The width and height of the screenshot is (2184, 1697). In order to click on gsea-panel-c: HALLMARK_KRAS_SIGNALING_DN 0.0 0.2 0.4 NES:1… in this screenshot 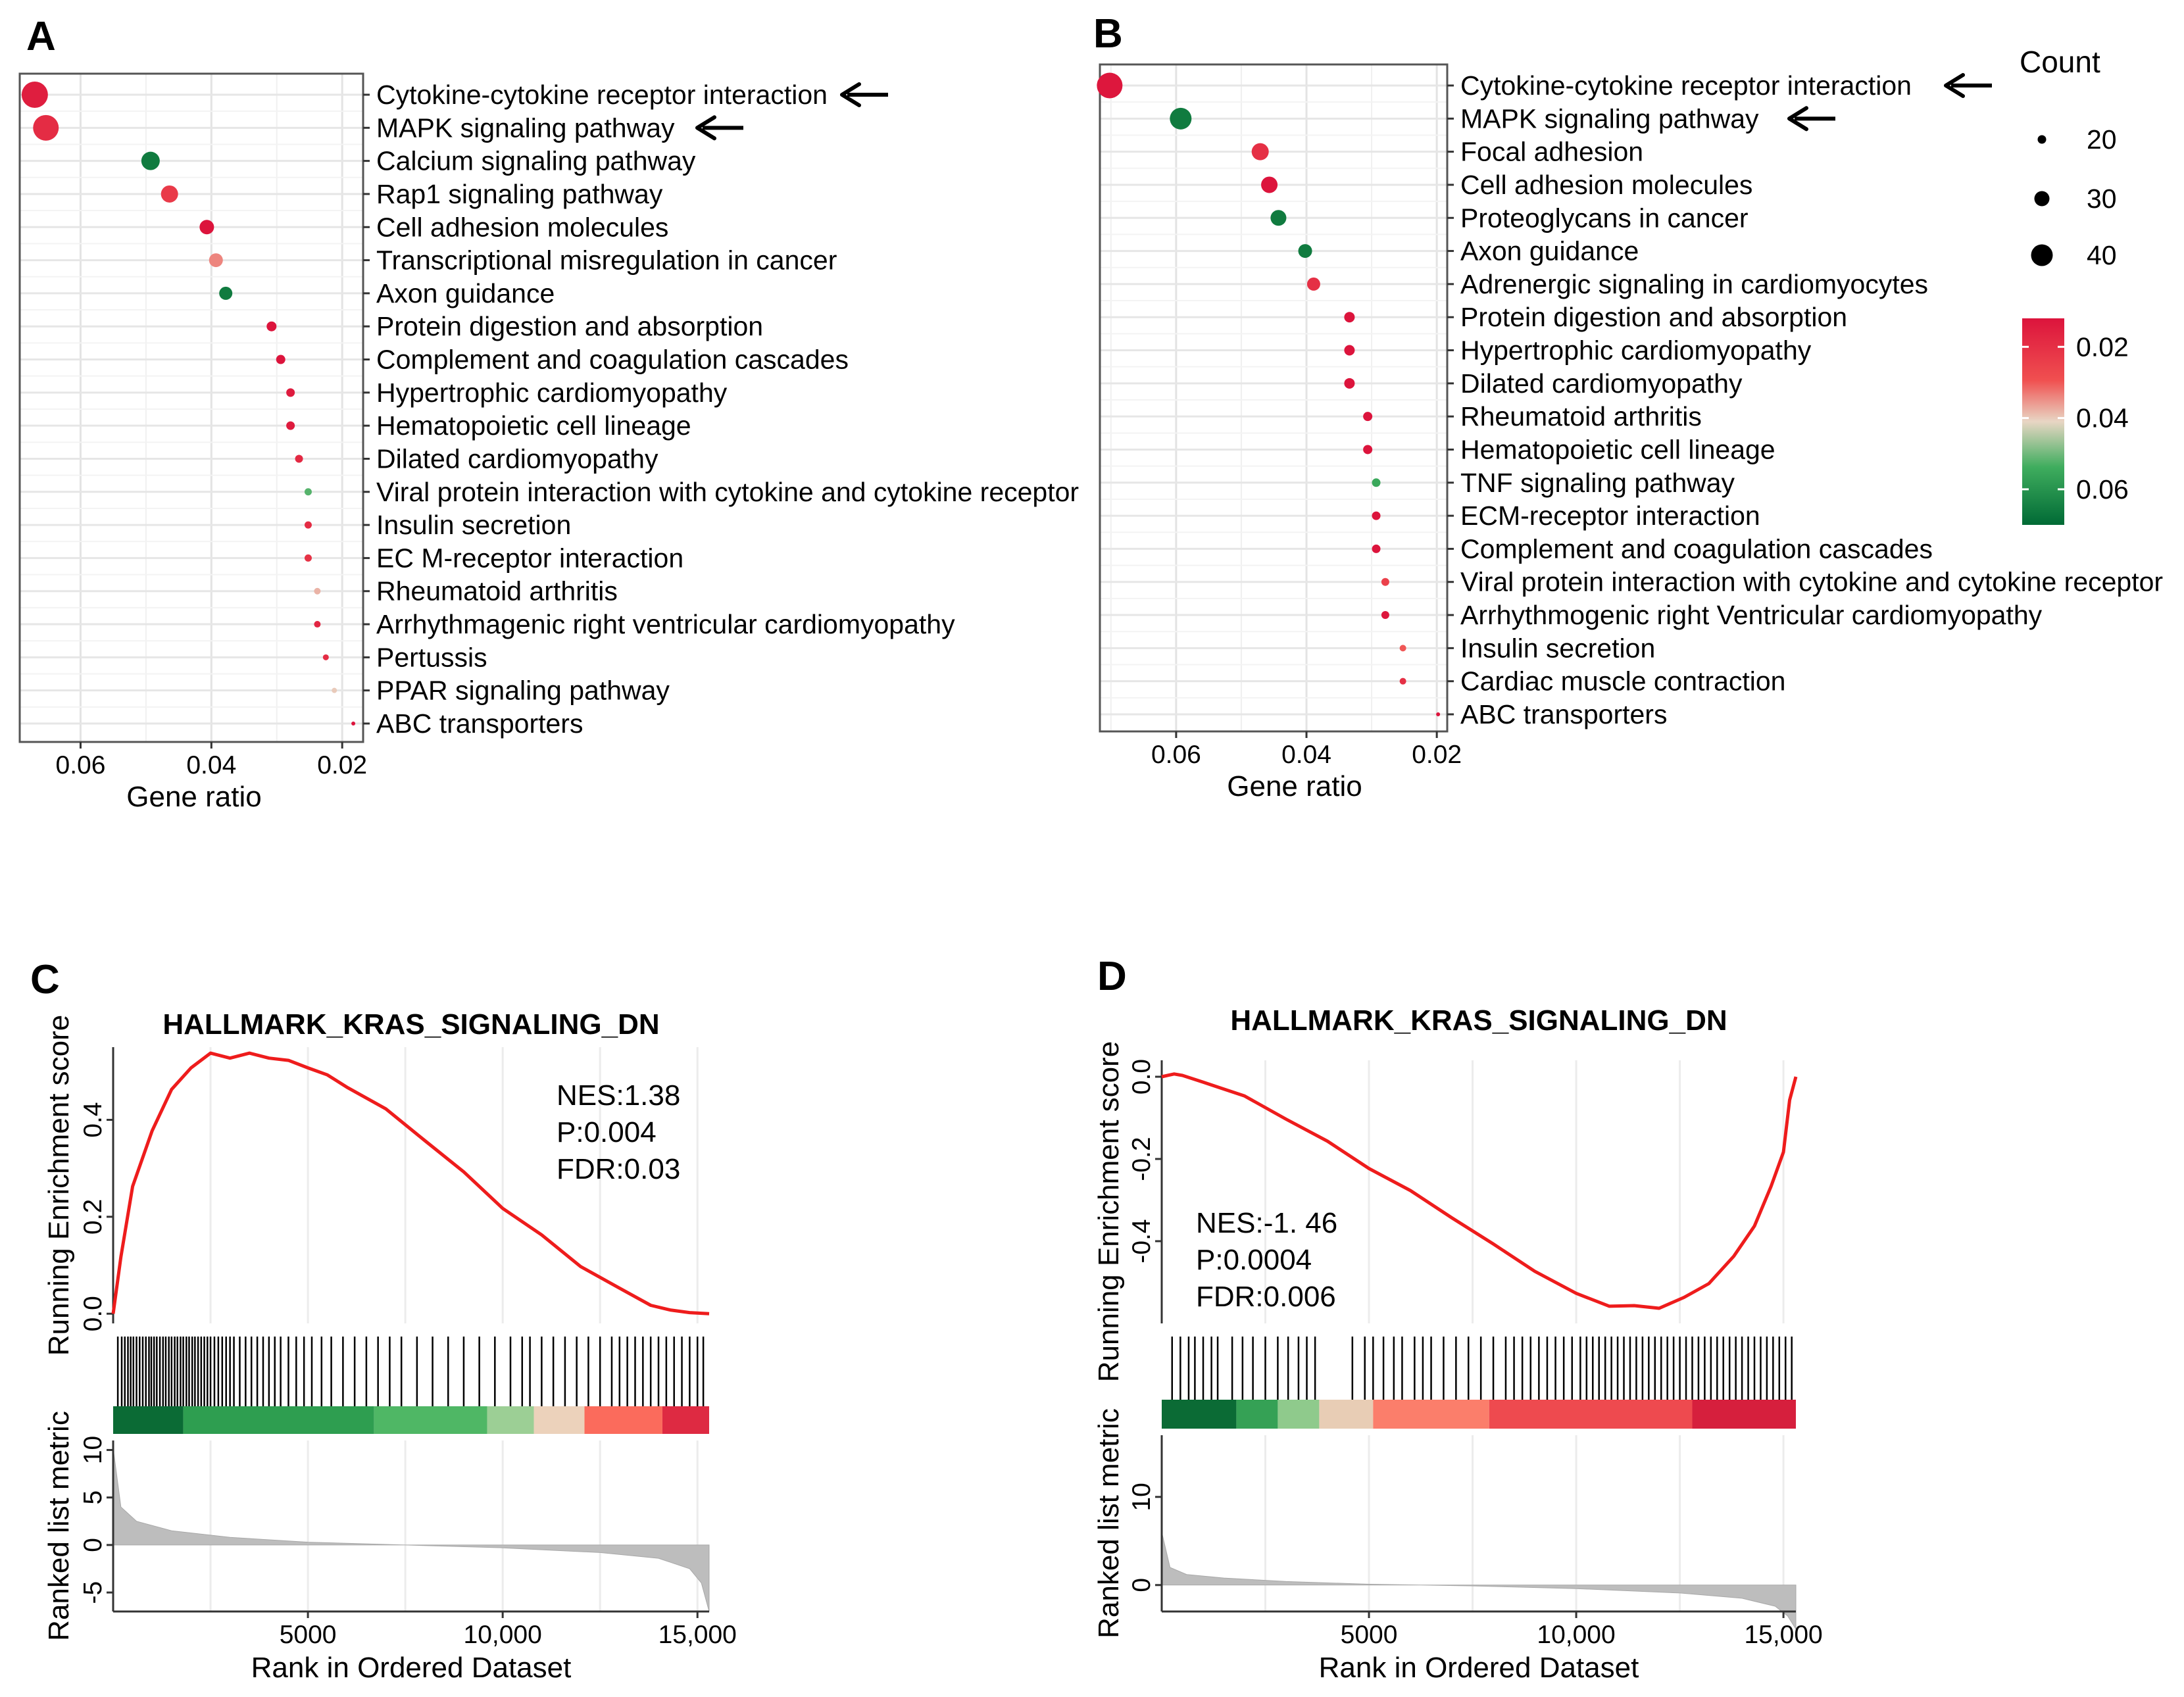, I will do `click(390, 1346)`.